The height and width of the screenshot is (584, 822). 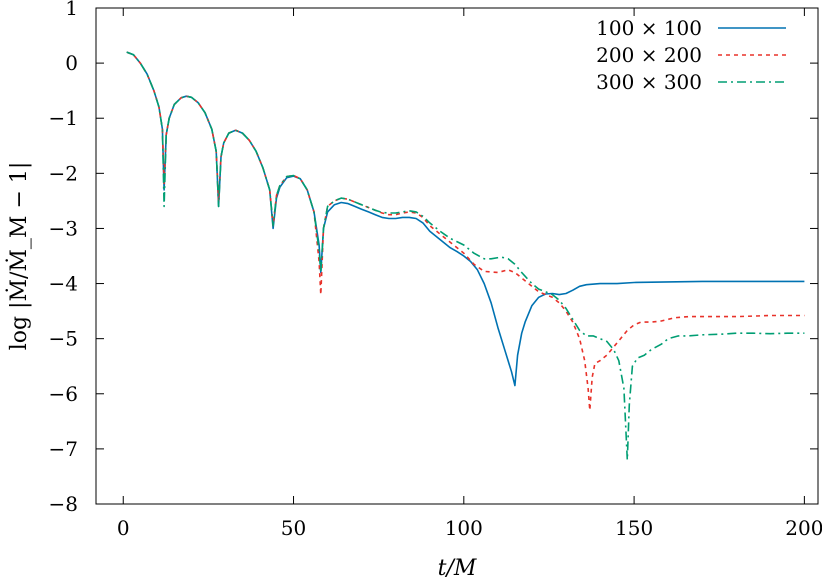 I want to click on y-tick-label: 1, so click(x=71, y=10).